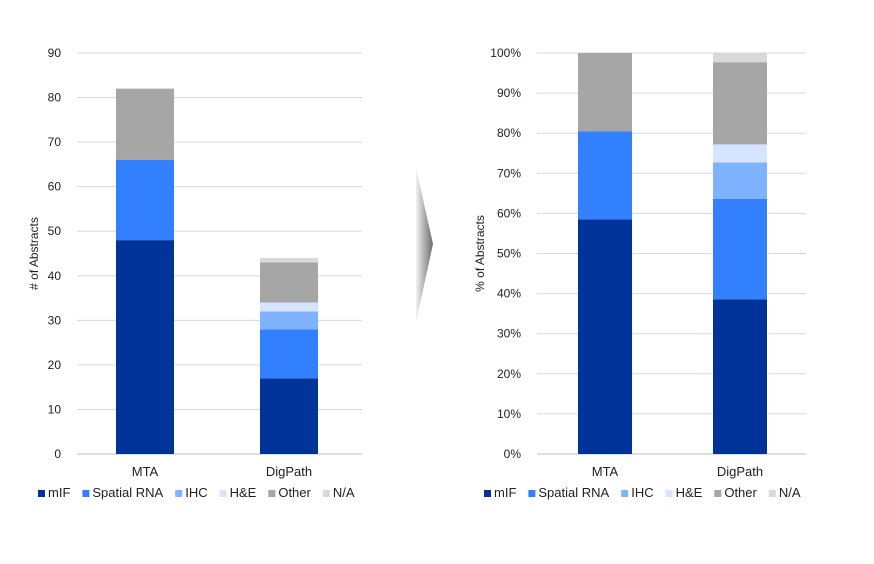  What do you see at coordinates (55, 231) in the screenshot?
I see `y-tick-label: 50` at bounding box center [55, 231].